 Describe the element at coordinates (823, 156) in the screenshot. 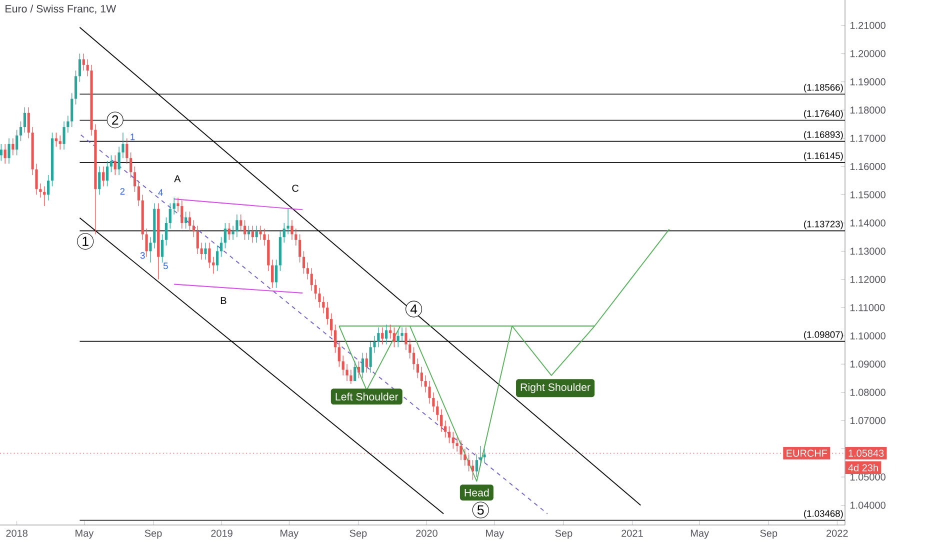

I see `ref-line-label: (1.16145)` at that location.